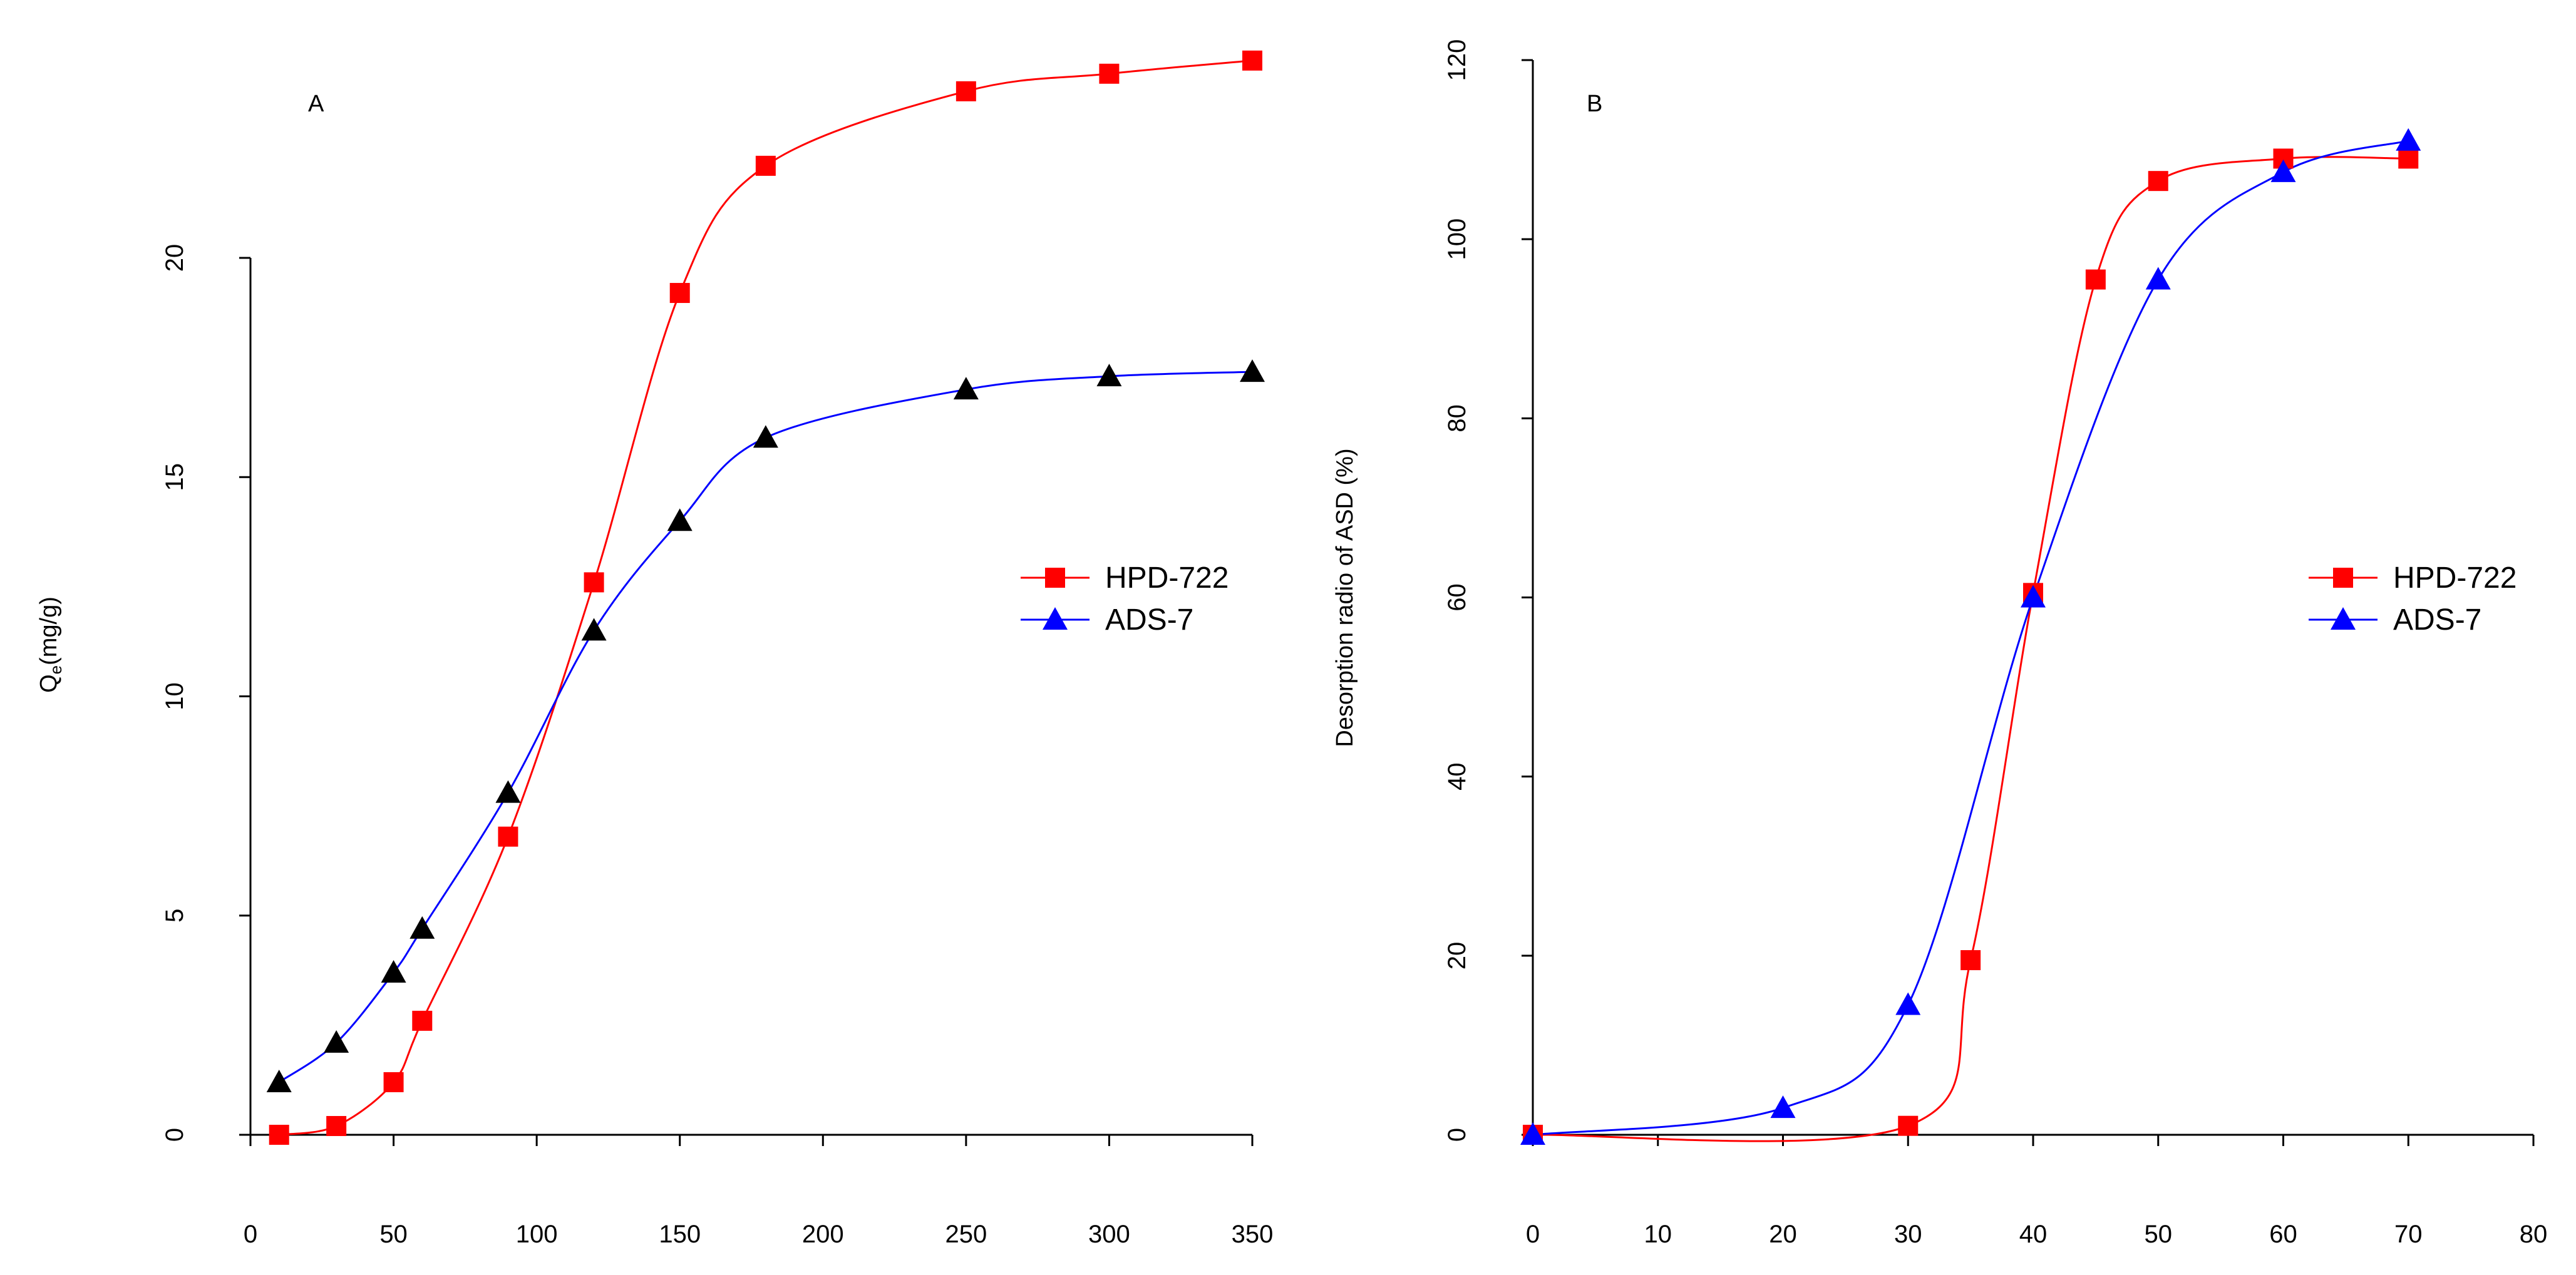  Describe the element at coordinates (316, 104) in the screenshot. I see `panel-label-a: A` at that location.